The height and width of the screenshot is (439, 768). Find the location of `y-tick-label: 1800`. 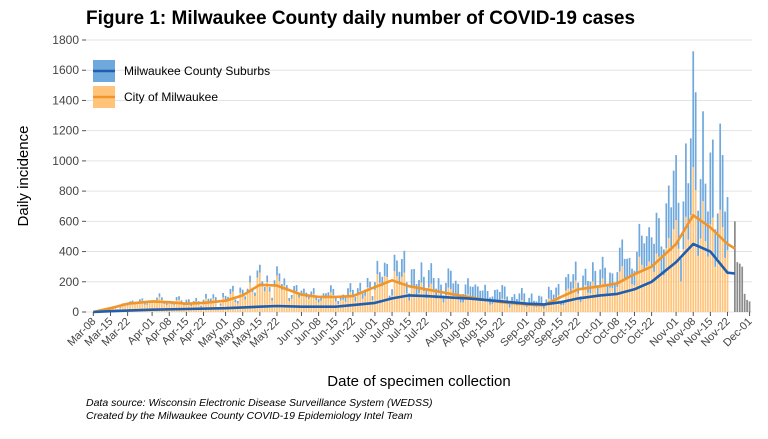

y-tick-label: 1800 is located at coordinates (65, 40).